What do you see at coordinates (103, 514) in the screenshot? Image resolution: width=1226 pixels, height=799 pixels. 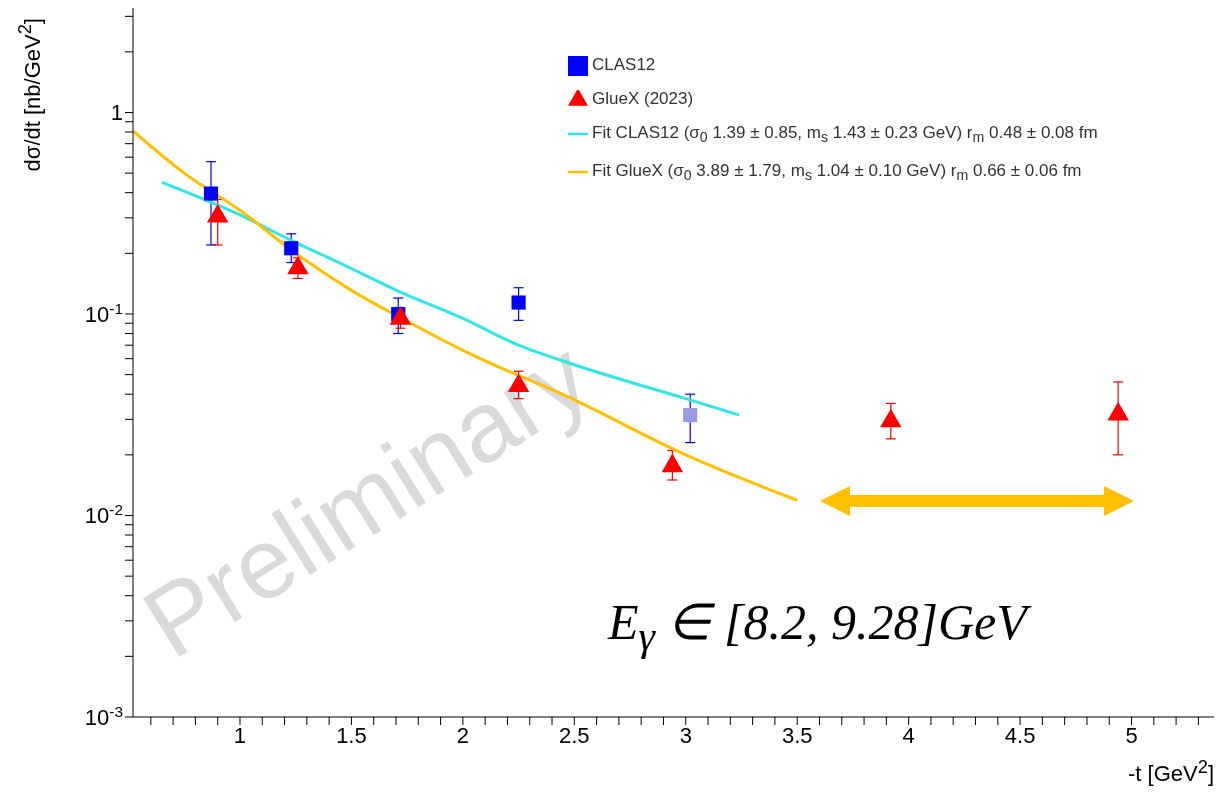 I see `y-tick-label: 10$^{-2}$` at bounding box center [103, 514].